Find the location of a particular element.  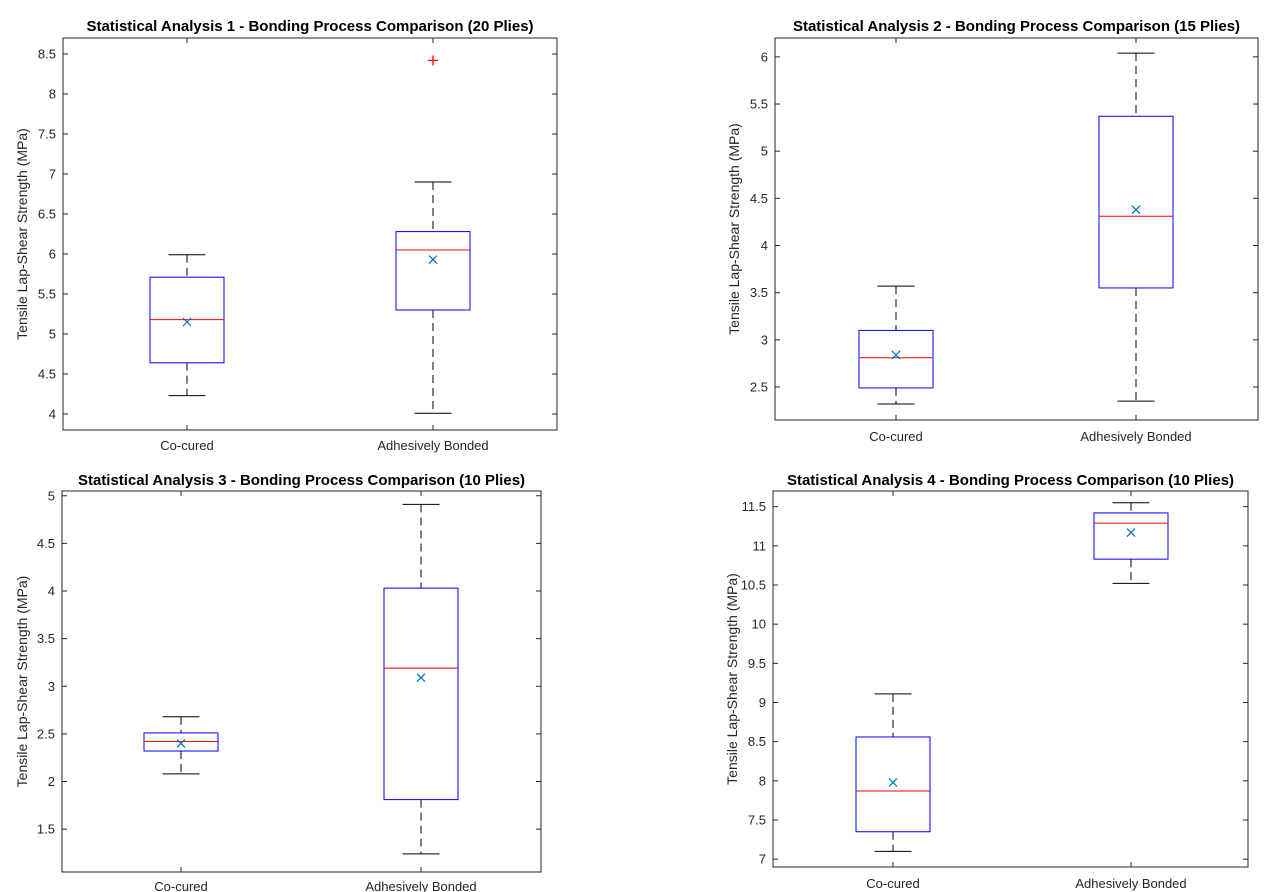

y-tick-label: 10 is located at coordinates (759, 624).